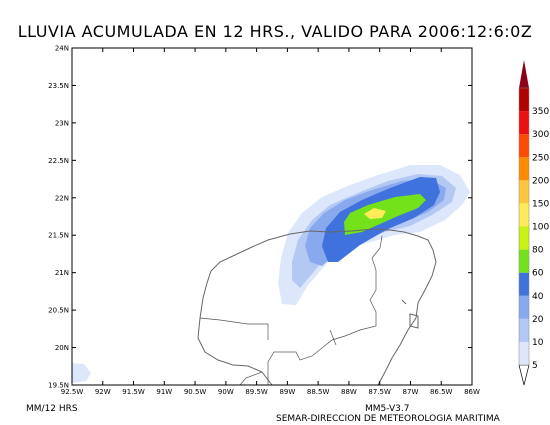 This screenshot has height=425, width=550. Describe the element at coordinates (472, 392) in the screenshot. I see `lon-tick-label: 86W` at that location.